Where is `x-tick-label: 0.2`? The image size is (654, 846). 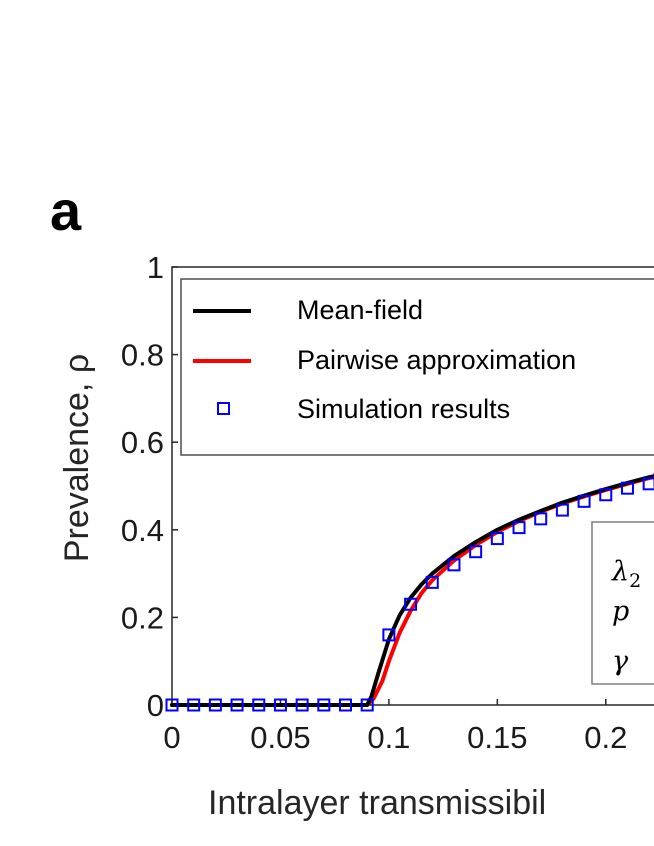
x-tick-label: 0.2 is located at coordinates (605, 737).